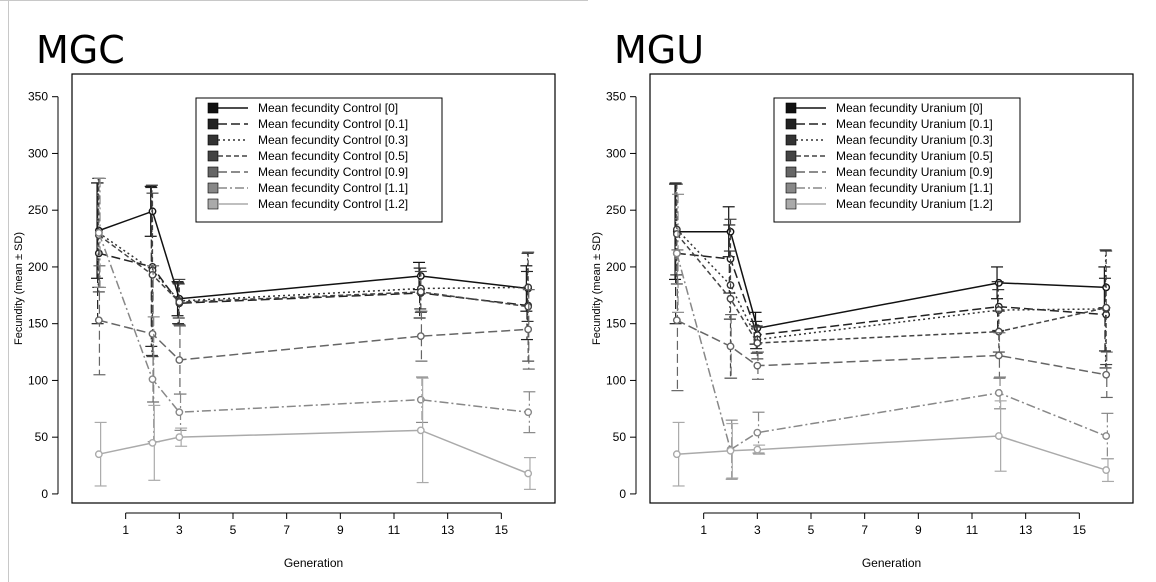  I want to click on legend-label: Mean fecundity Uranium [1.2], so click(914, 204).